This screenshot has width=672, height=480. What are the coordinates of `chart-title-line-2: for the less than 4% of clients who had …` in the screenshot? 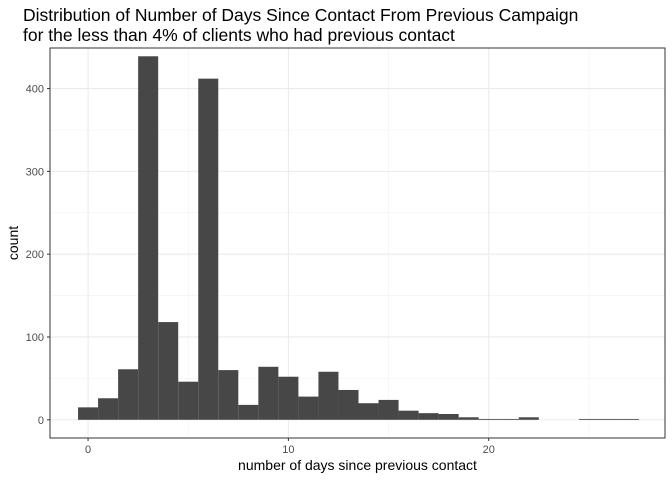 It's located at (239, 35).